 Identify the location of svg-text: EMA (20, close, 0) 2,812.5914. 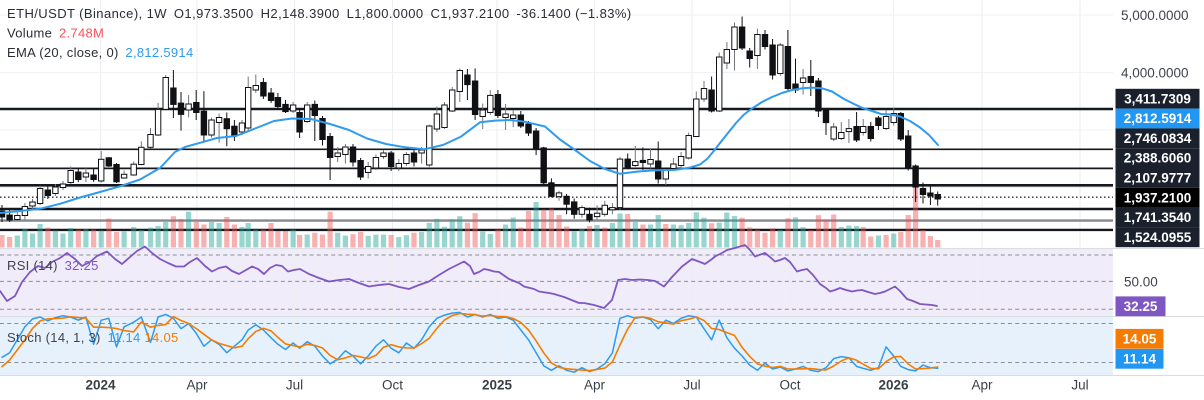
(100, 52).